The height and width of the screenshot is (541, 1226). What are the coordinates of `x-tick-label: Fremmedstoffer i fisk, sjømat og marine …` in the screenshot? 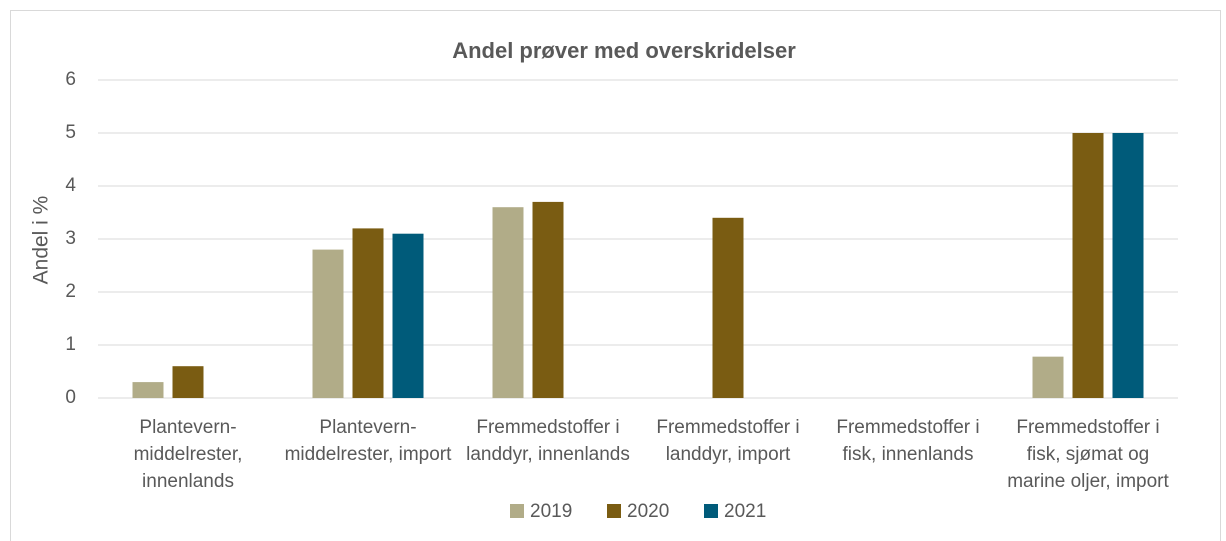 It's located at (1088, 454).